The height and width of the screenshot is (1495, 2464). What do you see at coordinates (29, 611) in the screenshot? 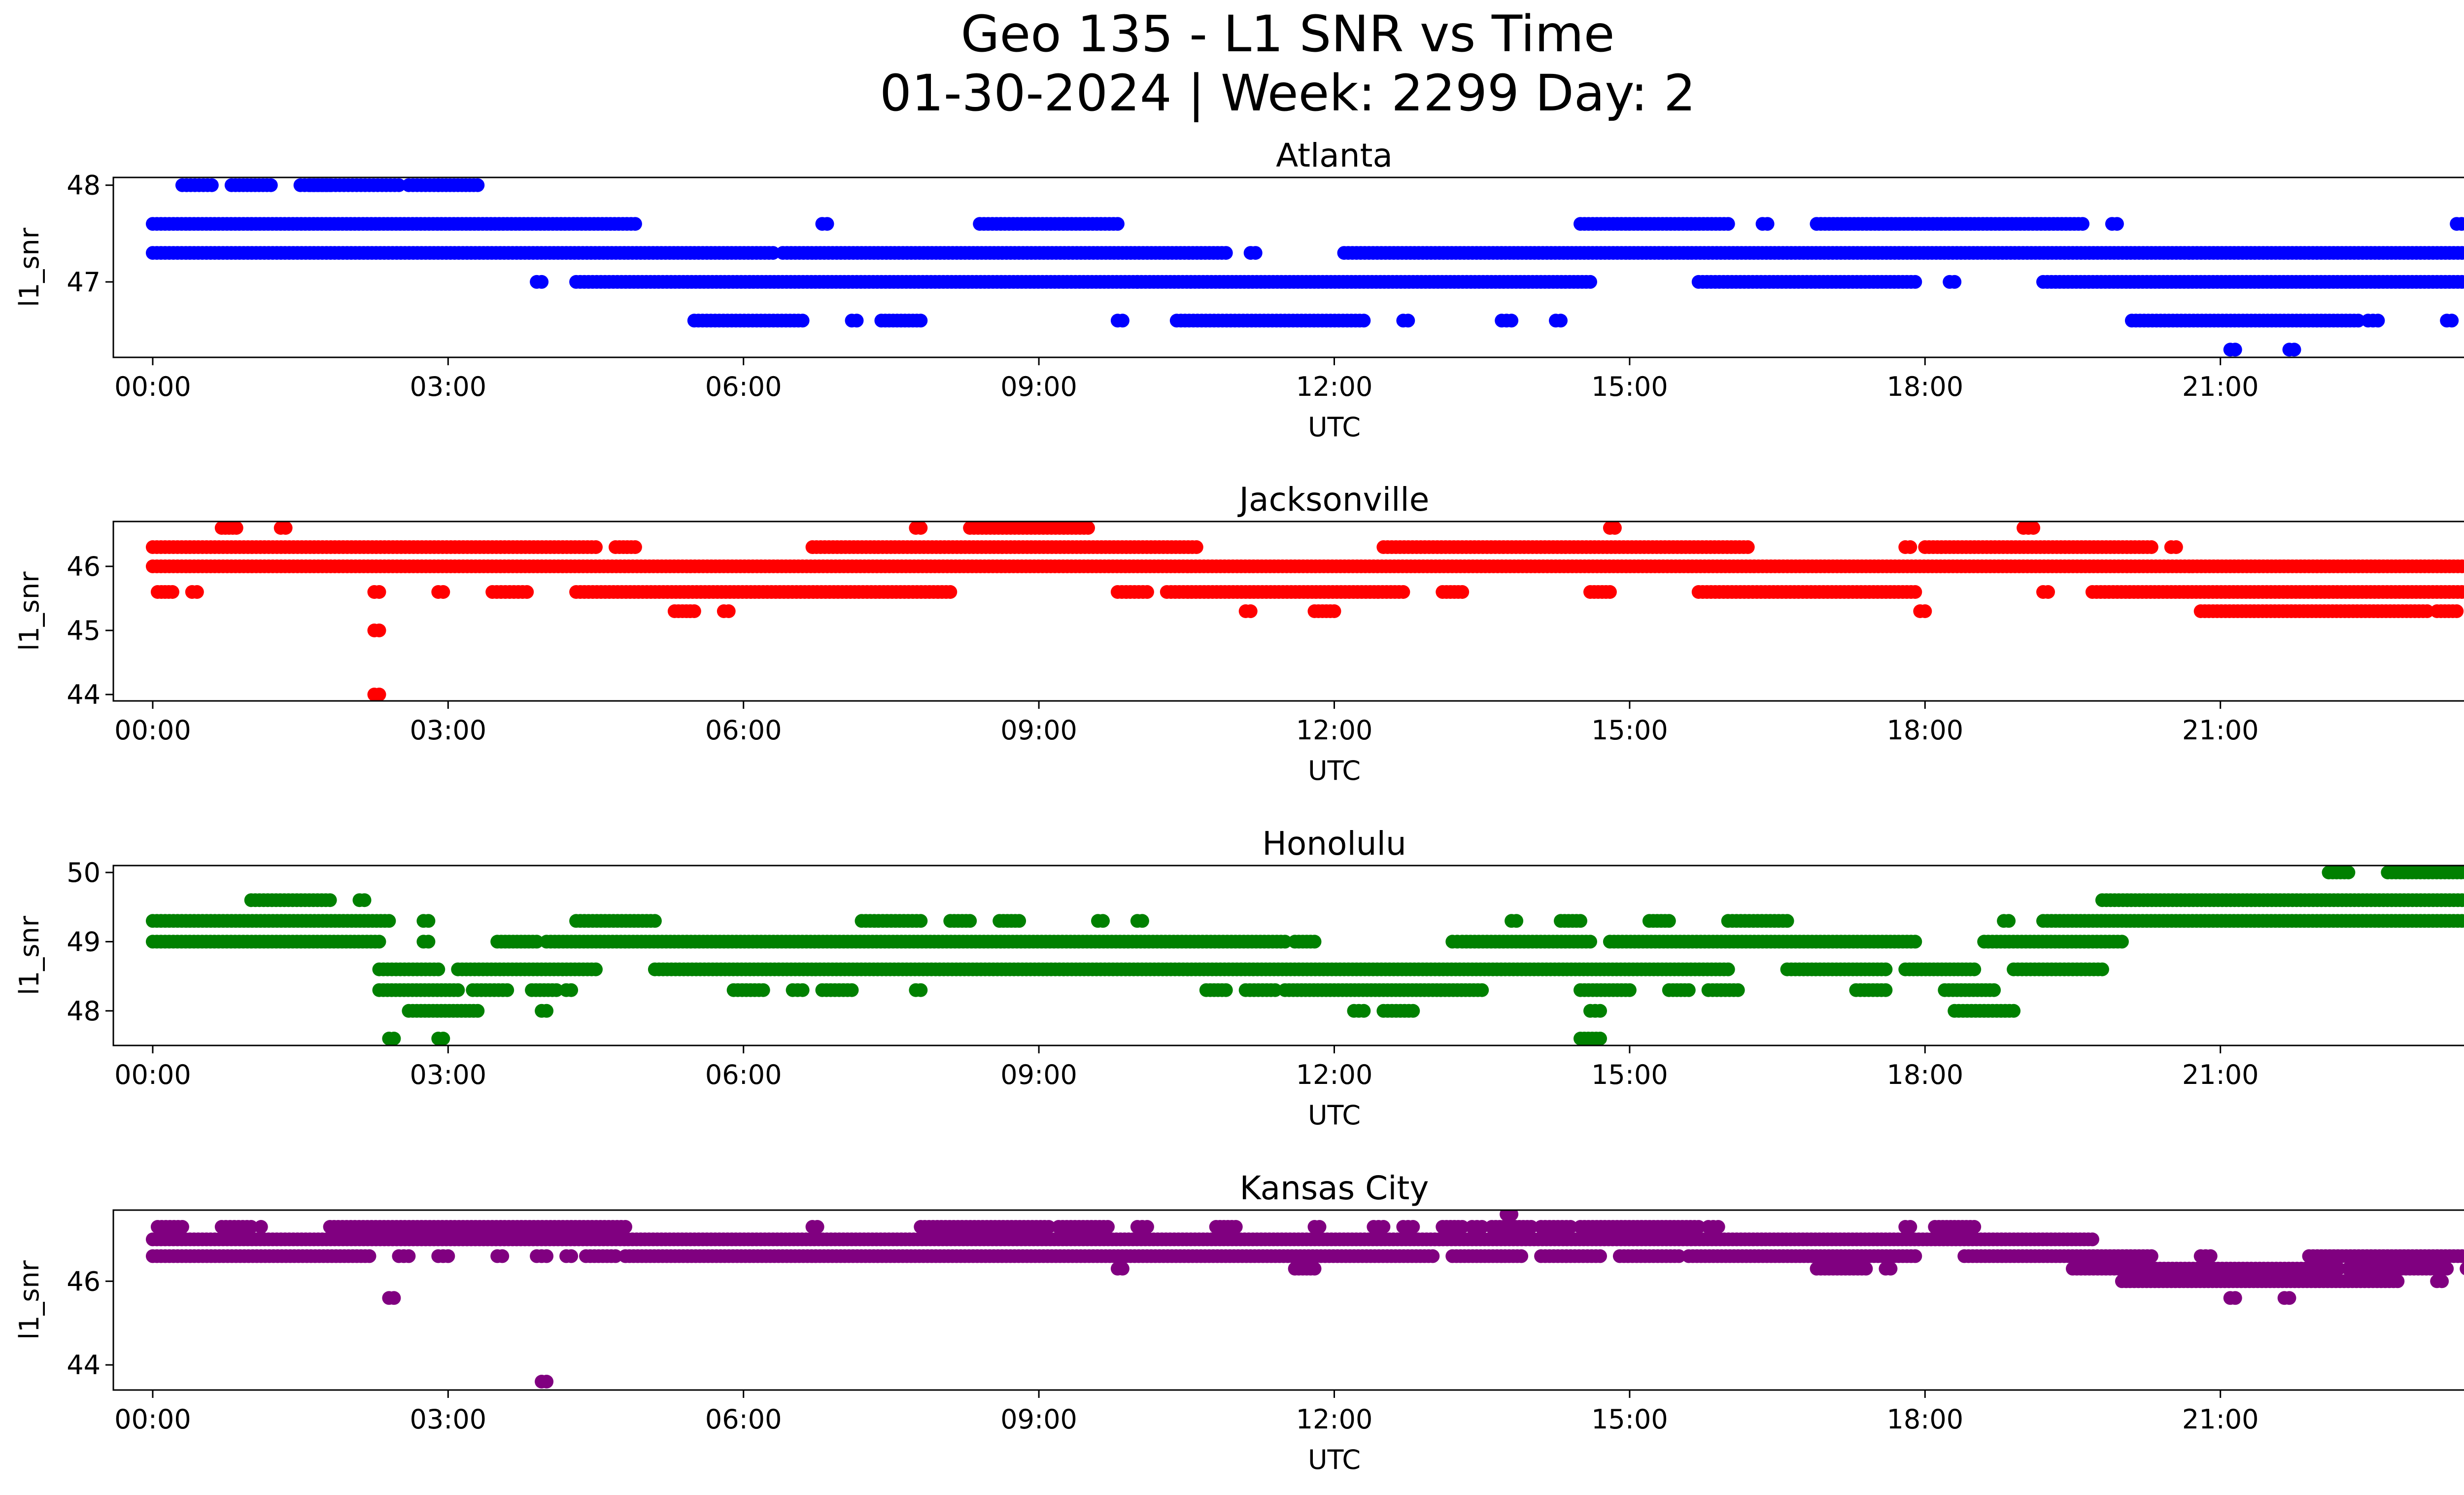
I see `y-axis-label: l1_snr` at bounding box center [29, 611].